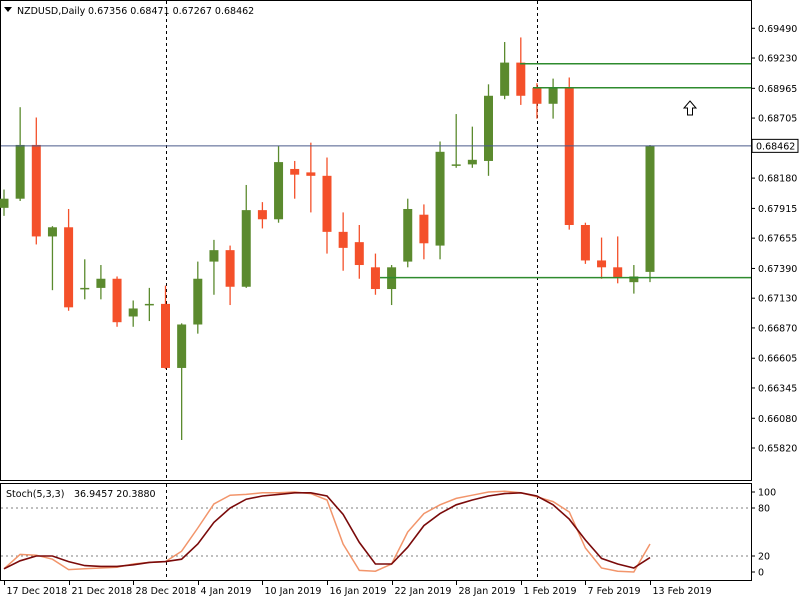 Image resolution: width=800 pixels, height=600 pixels. I want to click on stochastic-lines, so click(376, 531).